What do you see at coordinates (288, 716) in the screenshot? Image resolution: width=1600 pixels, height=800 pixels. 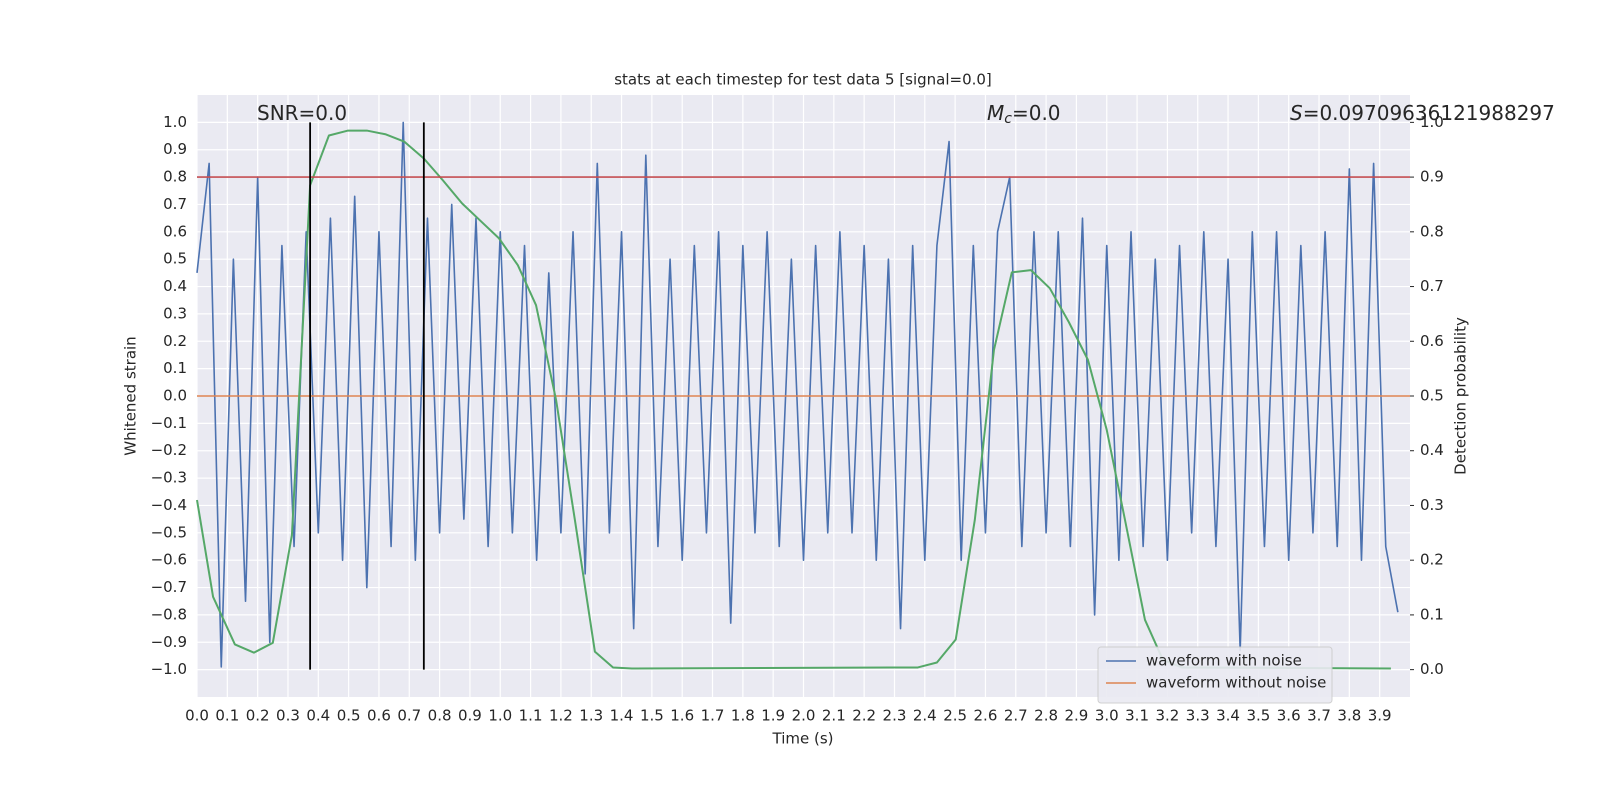 I see `x-tick-label: 0.3` at bounding box center [288, 716].